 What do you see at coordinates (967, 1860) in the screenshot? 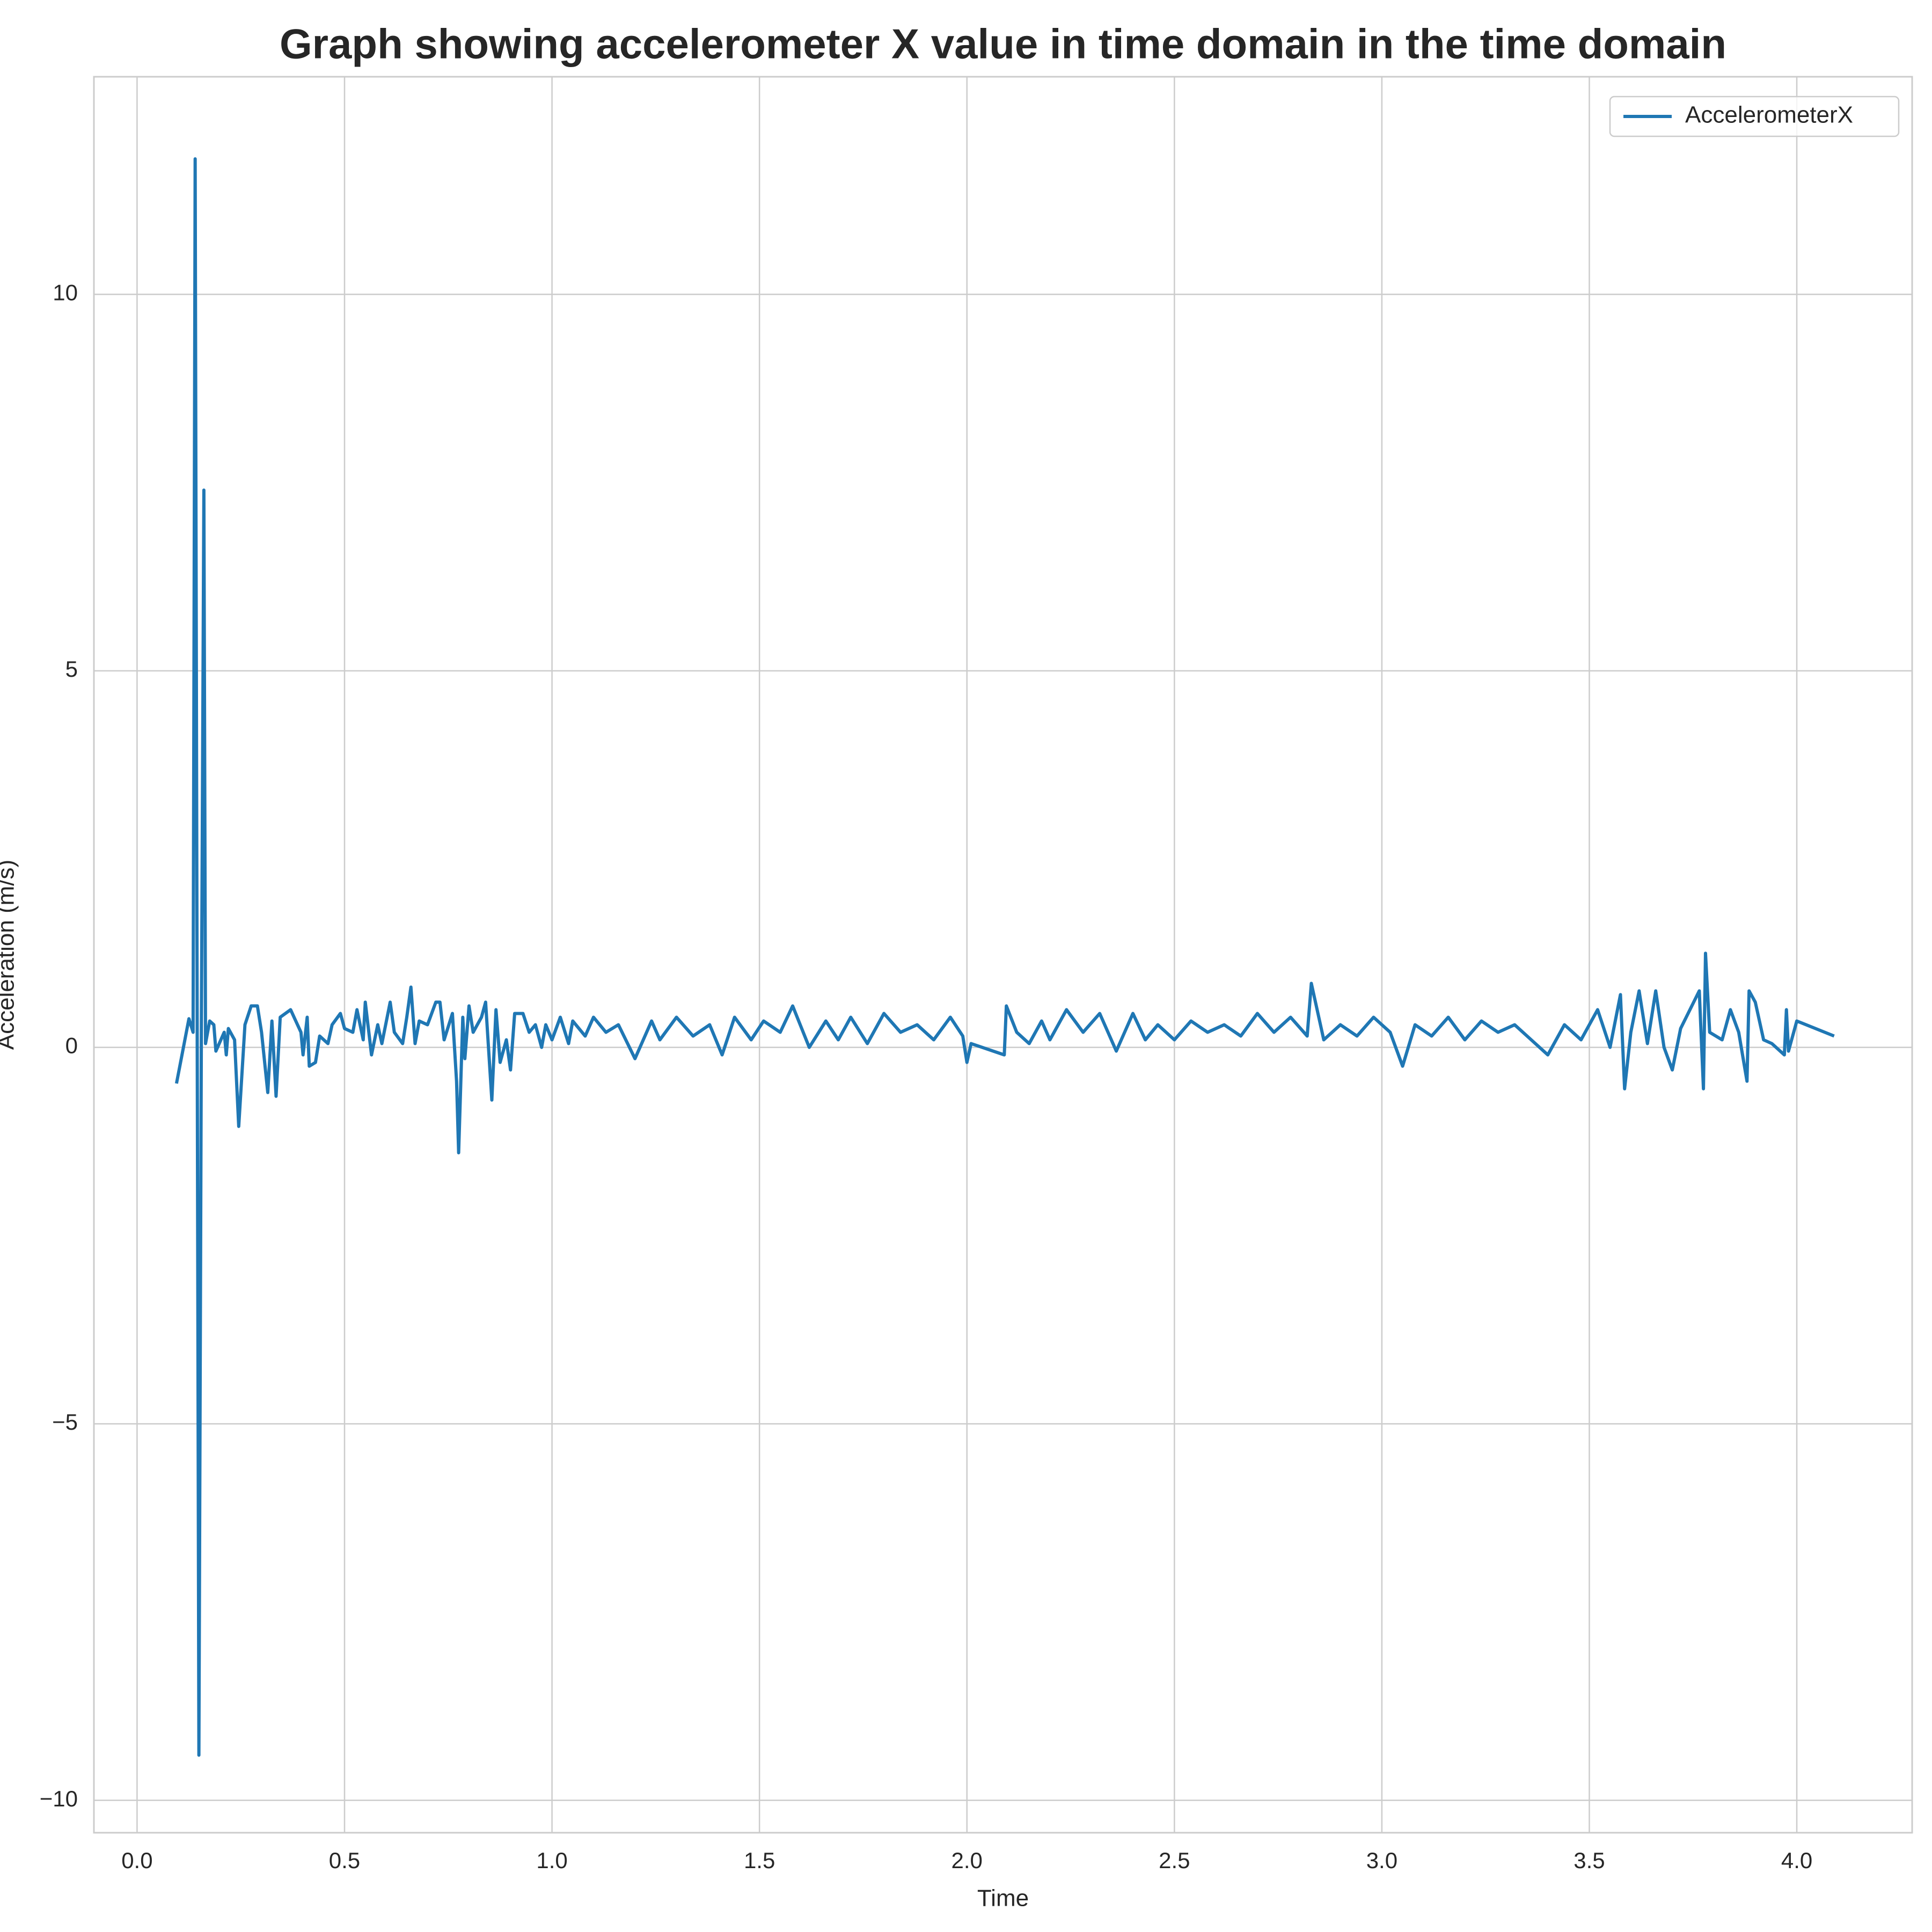
I see `x-tick-label: 2.0` at bounding box center [967, 1860].